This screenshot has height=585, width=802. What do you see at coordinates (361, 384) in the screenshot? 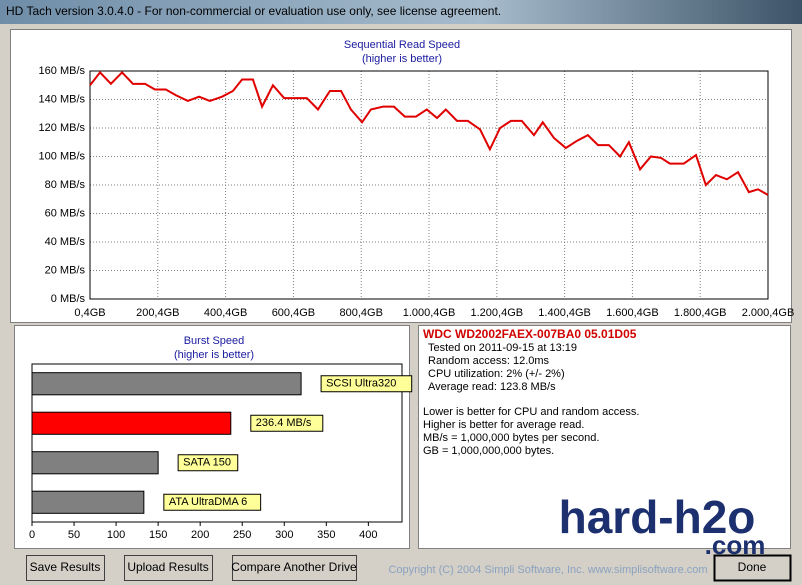
I see `bar-label: SCSI Ultra320` at bounding box center [361, 384].